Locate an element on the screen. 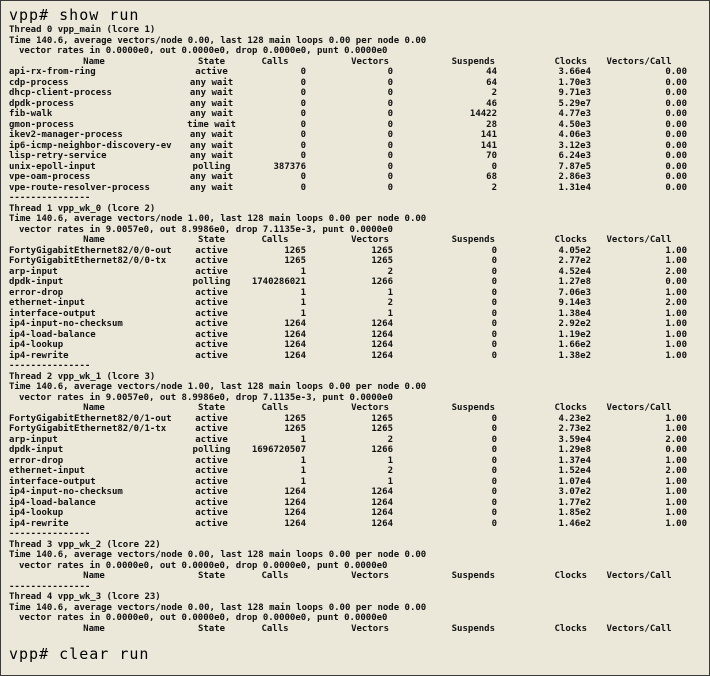  table-cell: 2.00 is located at coordinates (676, 271).